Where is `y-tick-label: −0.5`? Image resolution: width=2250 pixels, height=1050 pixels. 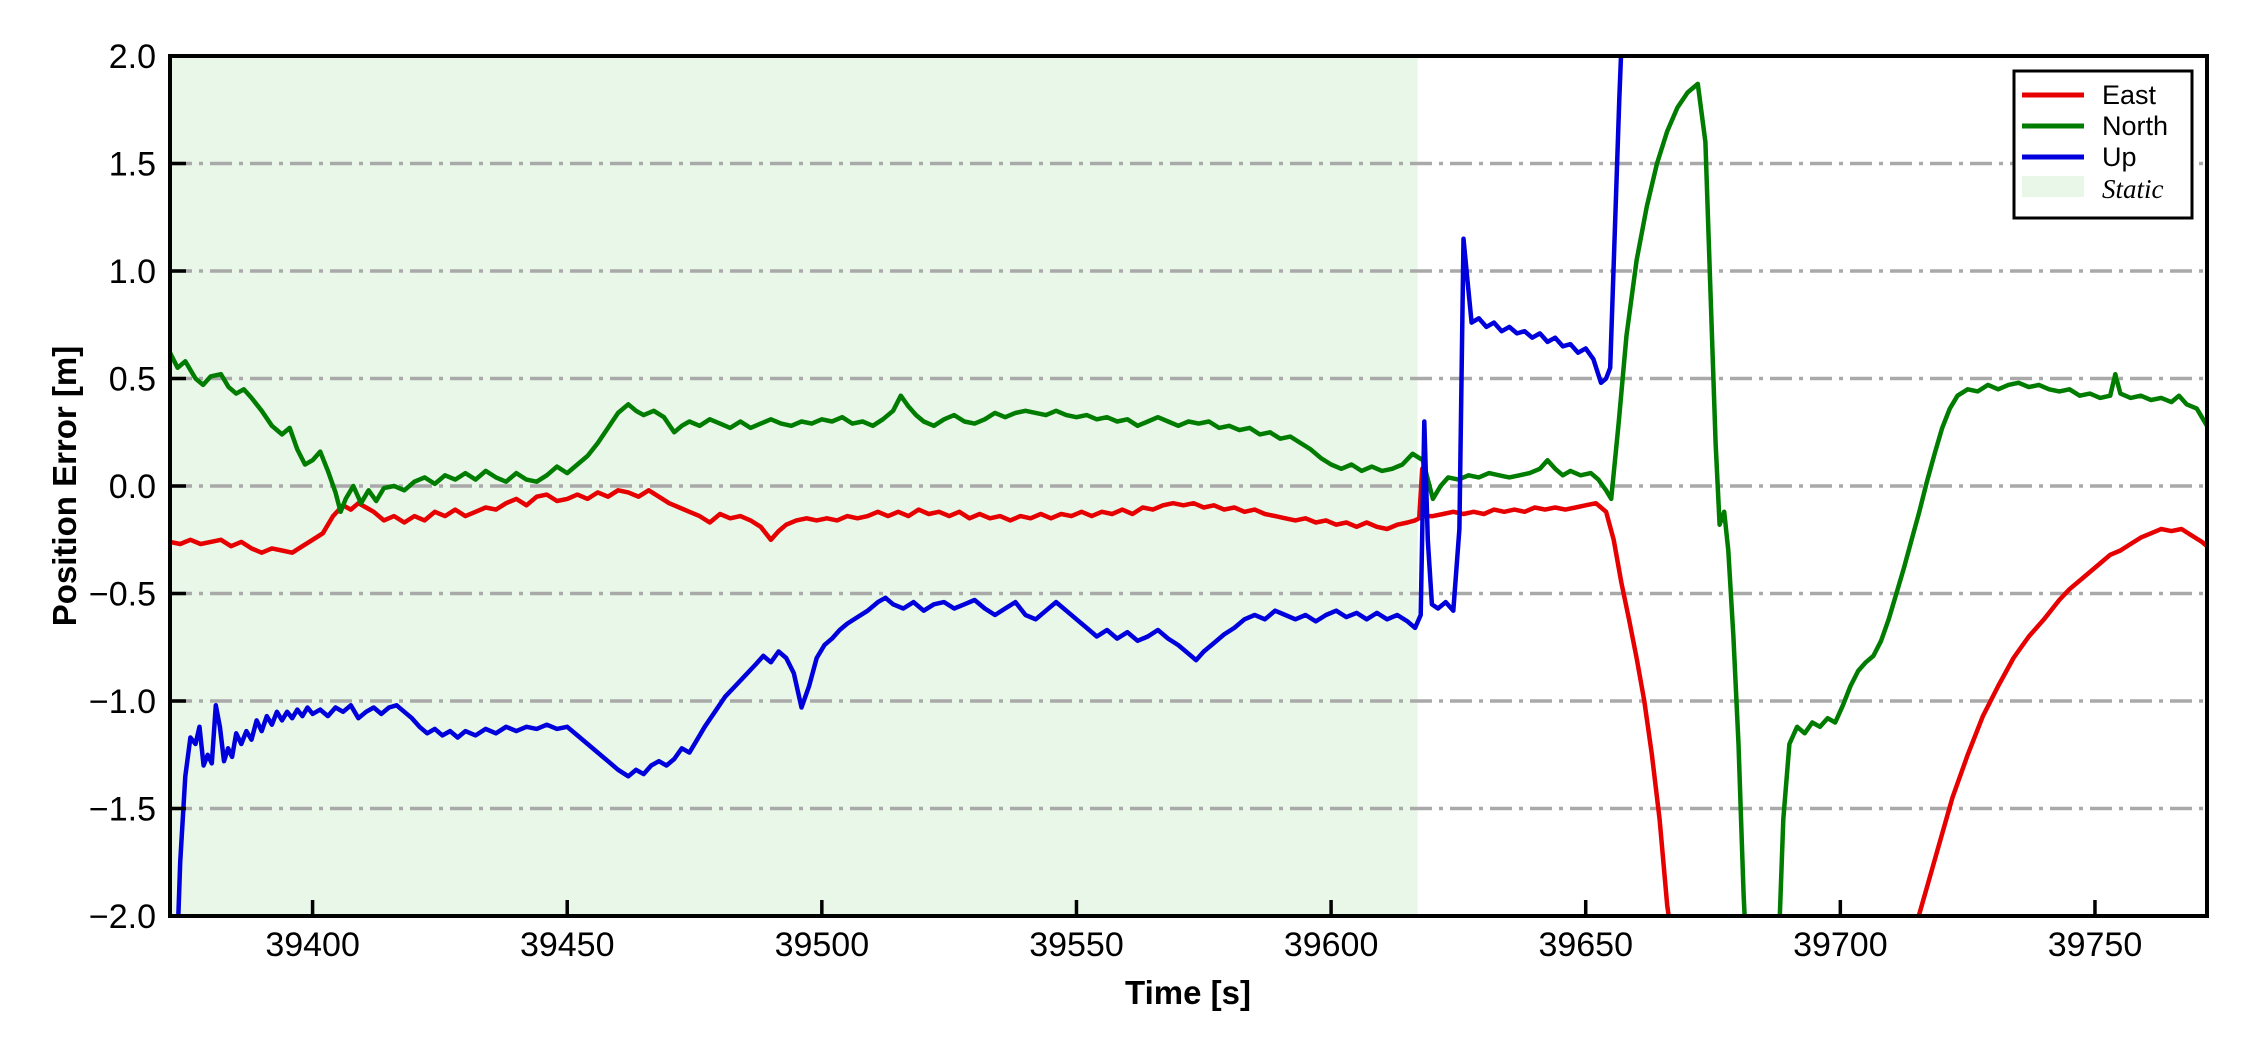 y-tick-label: −0.5 is located at coordinates (122, 595).